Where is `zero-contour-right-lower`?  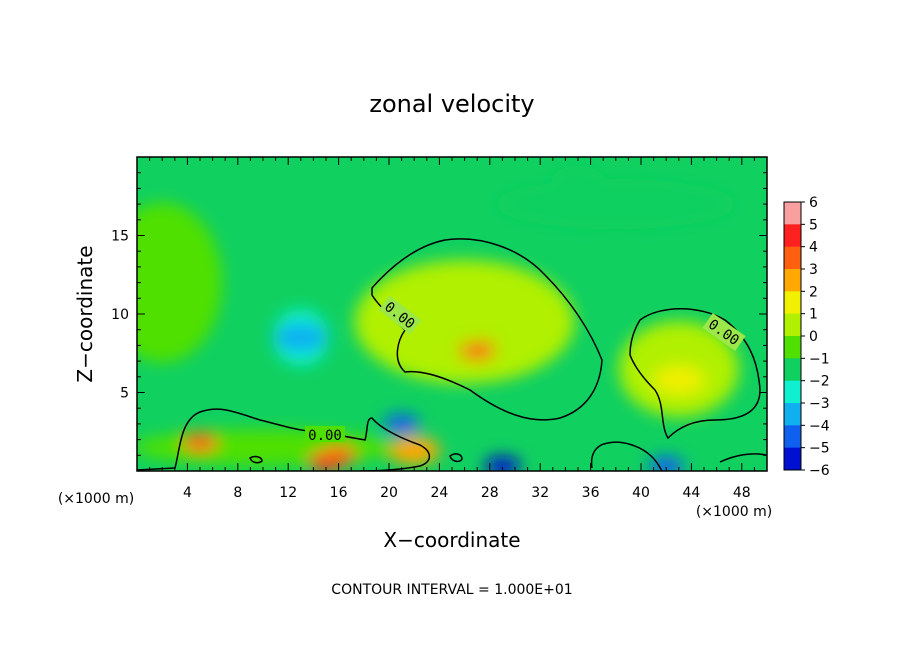 zero-contour-right-lower is located at coordinates (626, 456).